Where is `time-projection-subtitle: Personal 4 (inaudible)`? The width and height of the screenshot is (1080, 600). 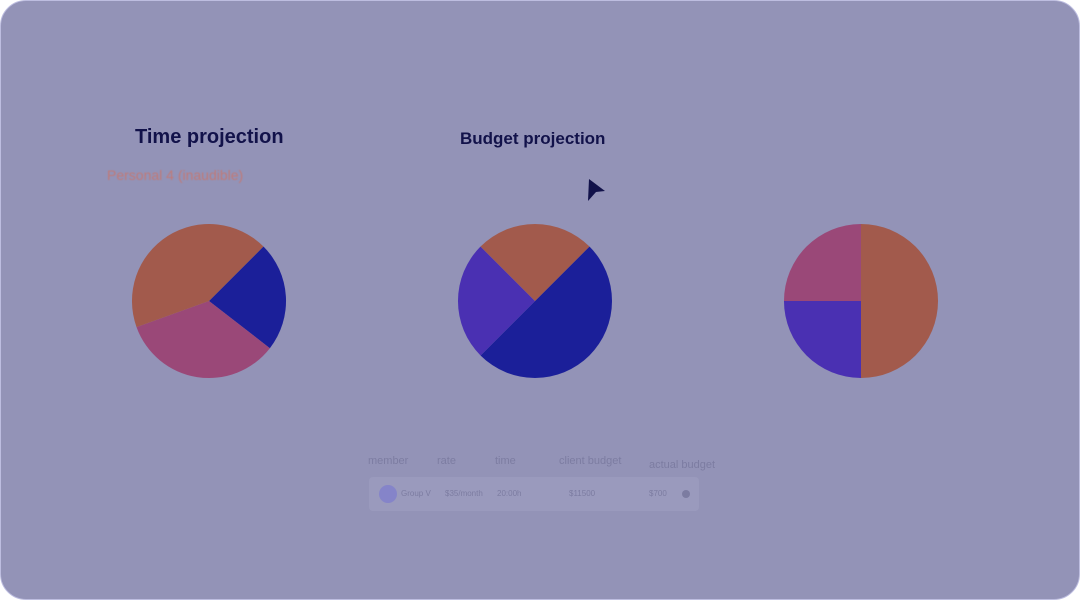
time-projection-subtitle: Personal 4 (inaudible) is located at coordinates (175, 175).